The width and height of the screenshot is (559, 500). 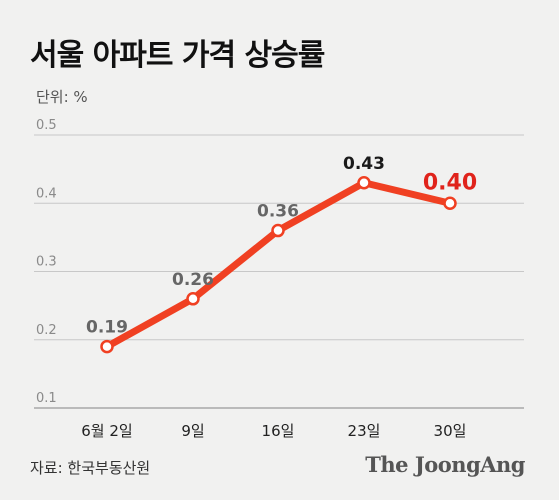 What do you see at coordinates (46, 398) in the screenshot?
I see `y-tick-label: 0.1` at bounding box center [46, 398].